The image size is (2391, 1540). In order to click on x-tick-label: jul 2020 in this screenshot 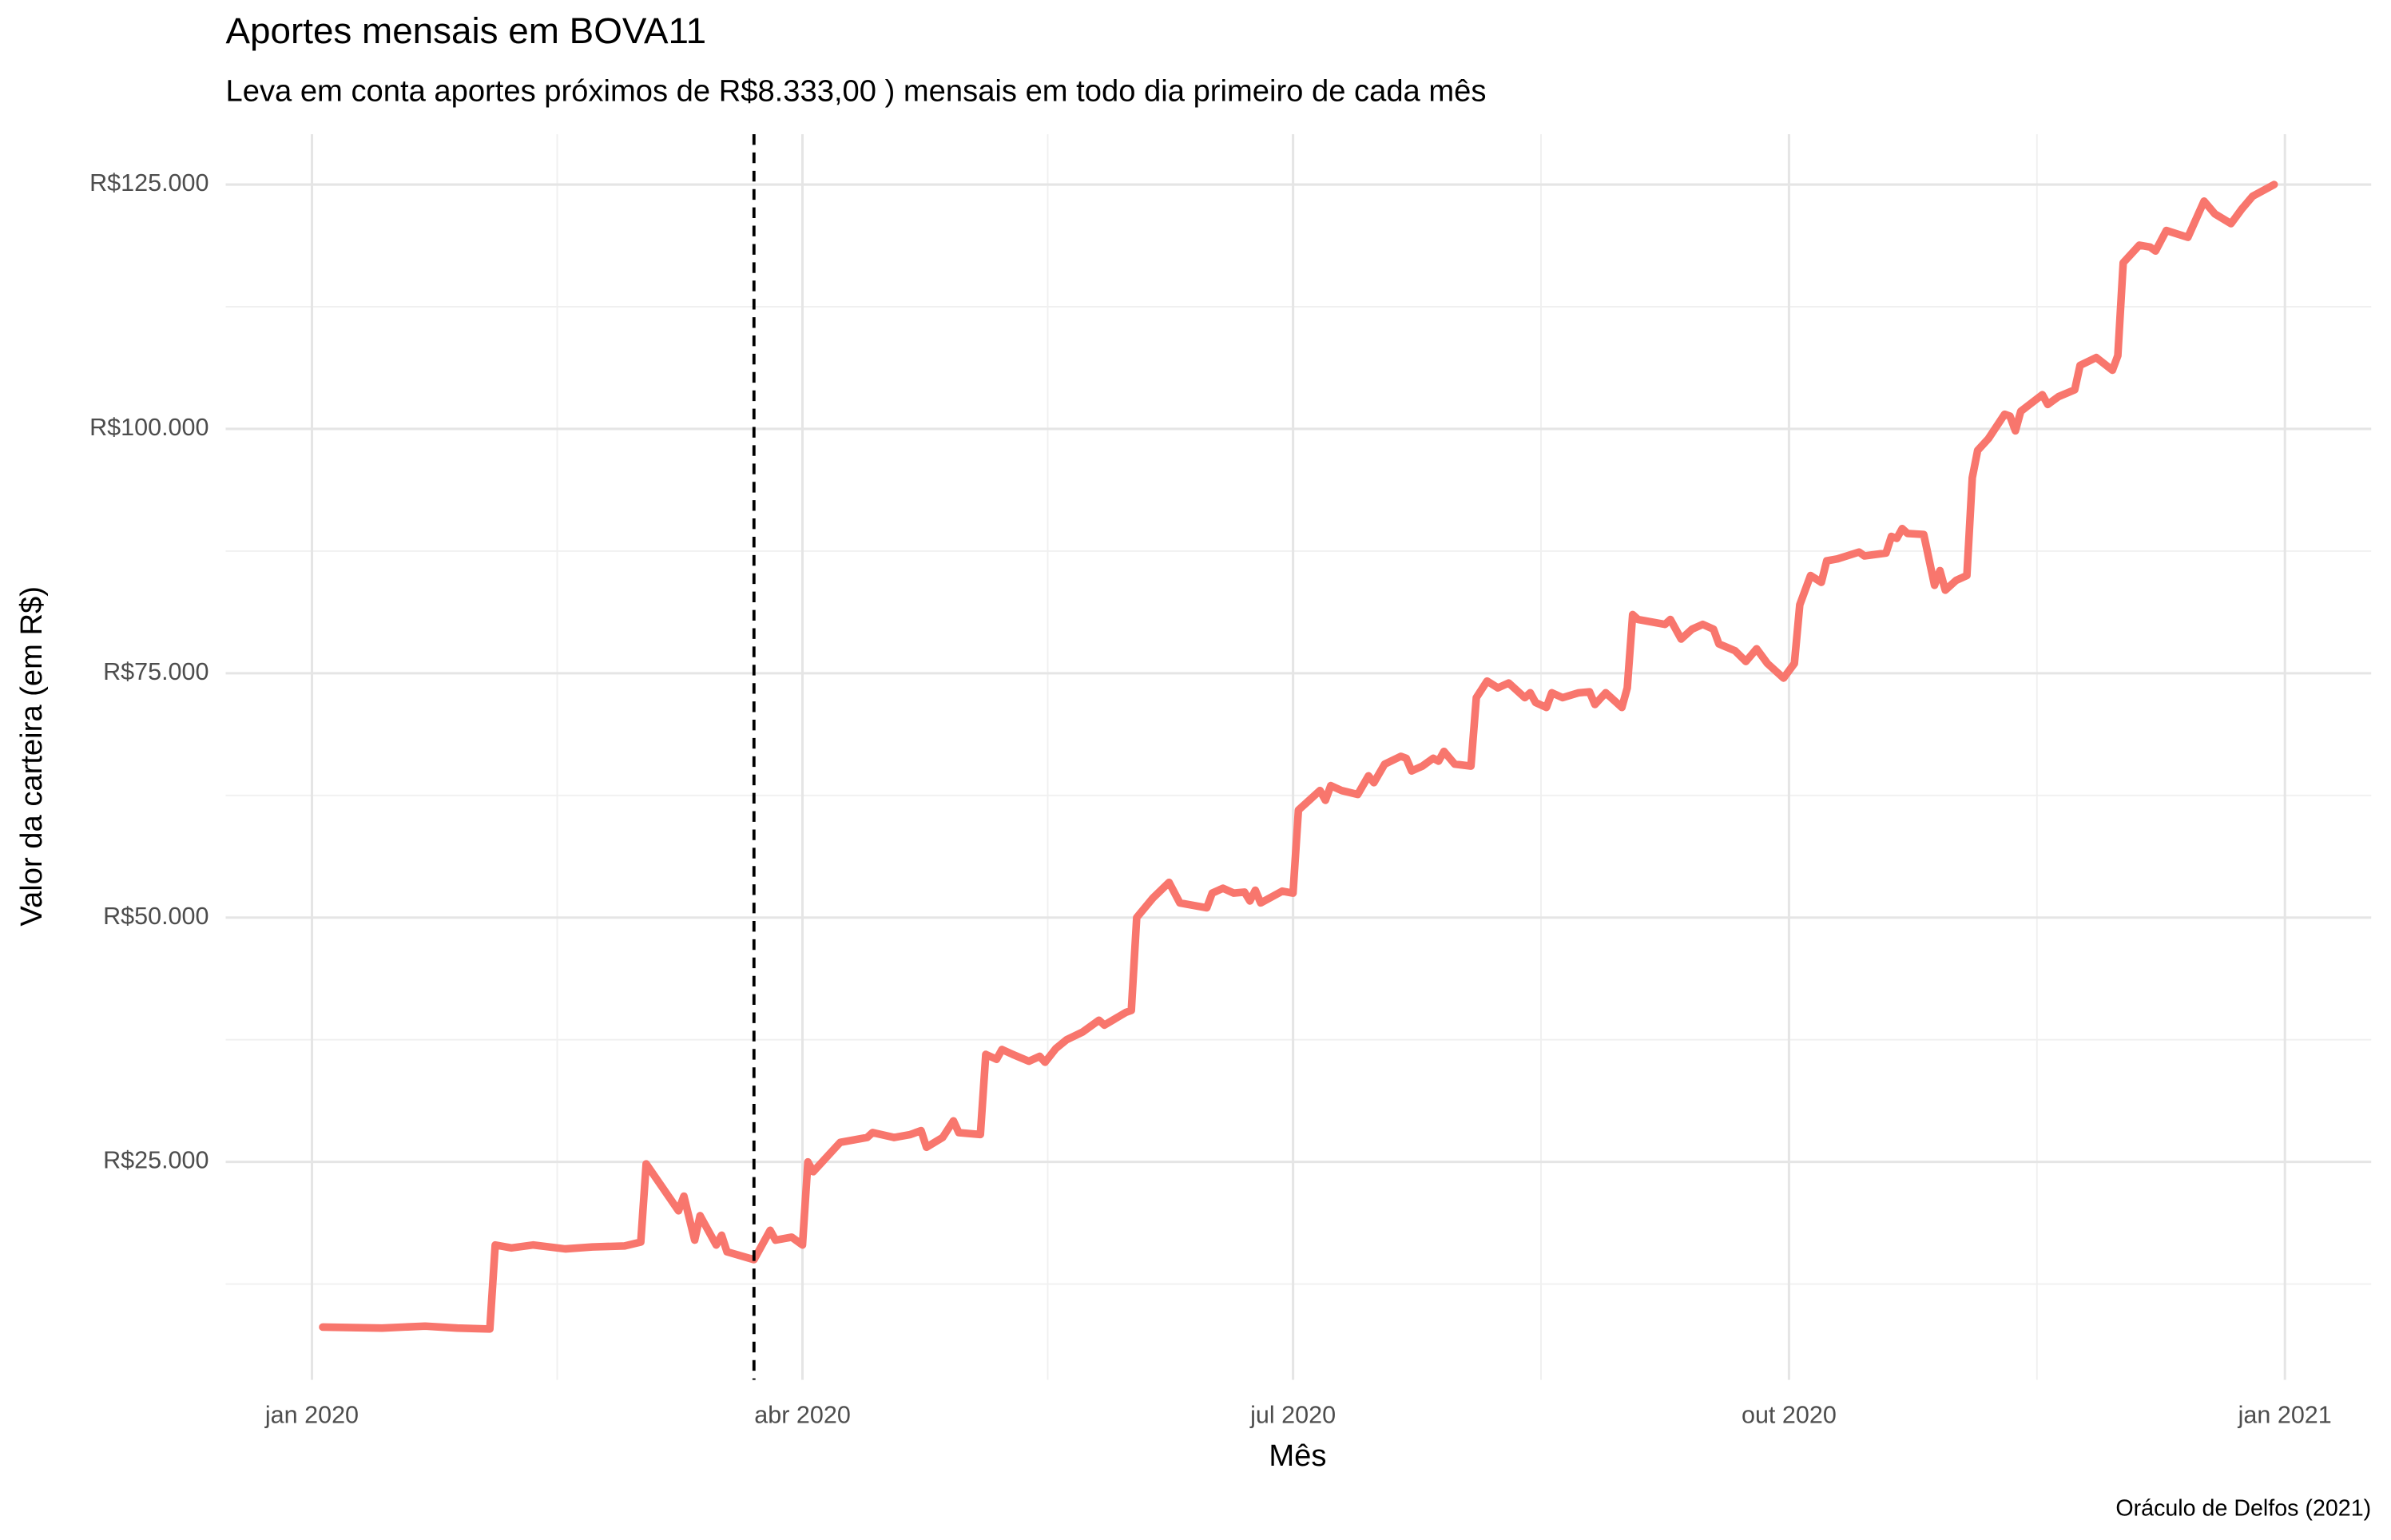, I will do `click(1292, 1415)`.